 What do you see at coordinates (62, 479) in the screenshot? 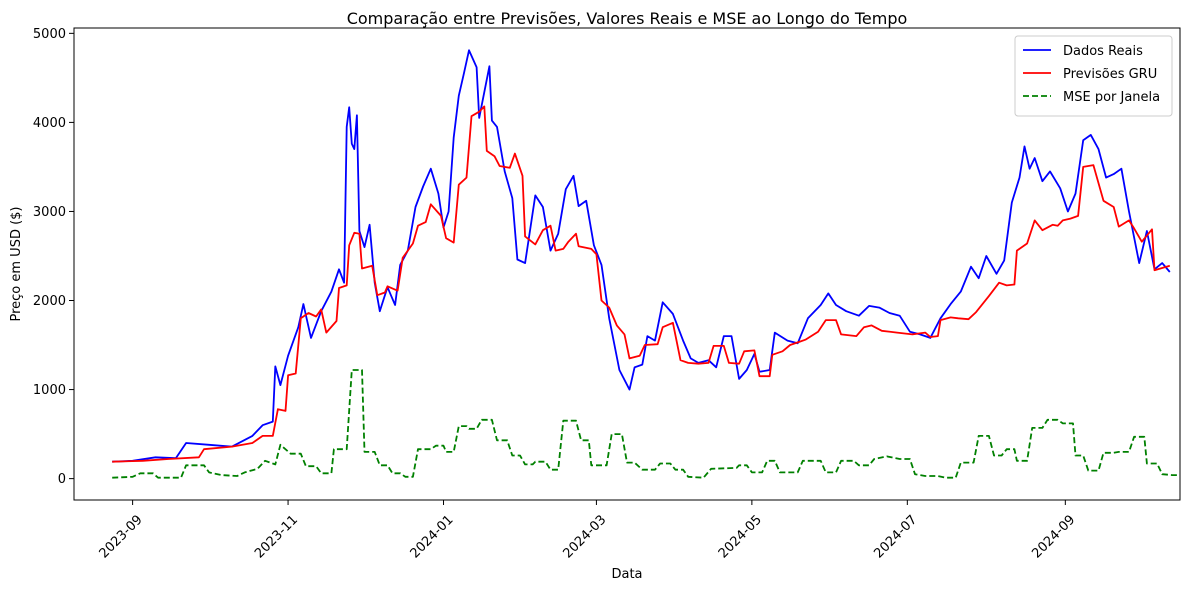
I see `y-tick-label: 0` at bounding box center [62, 479].